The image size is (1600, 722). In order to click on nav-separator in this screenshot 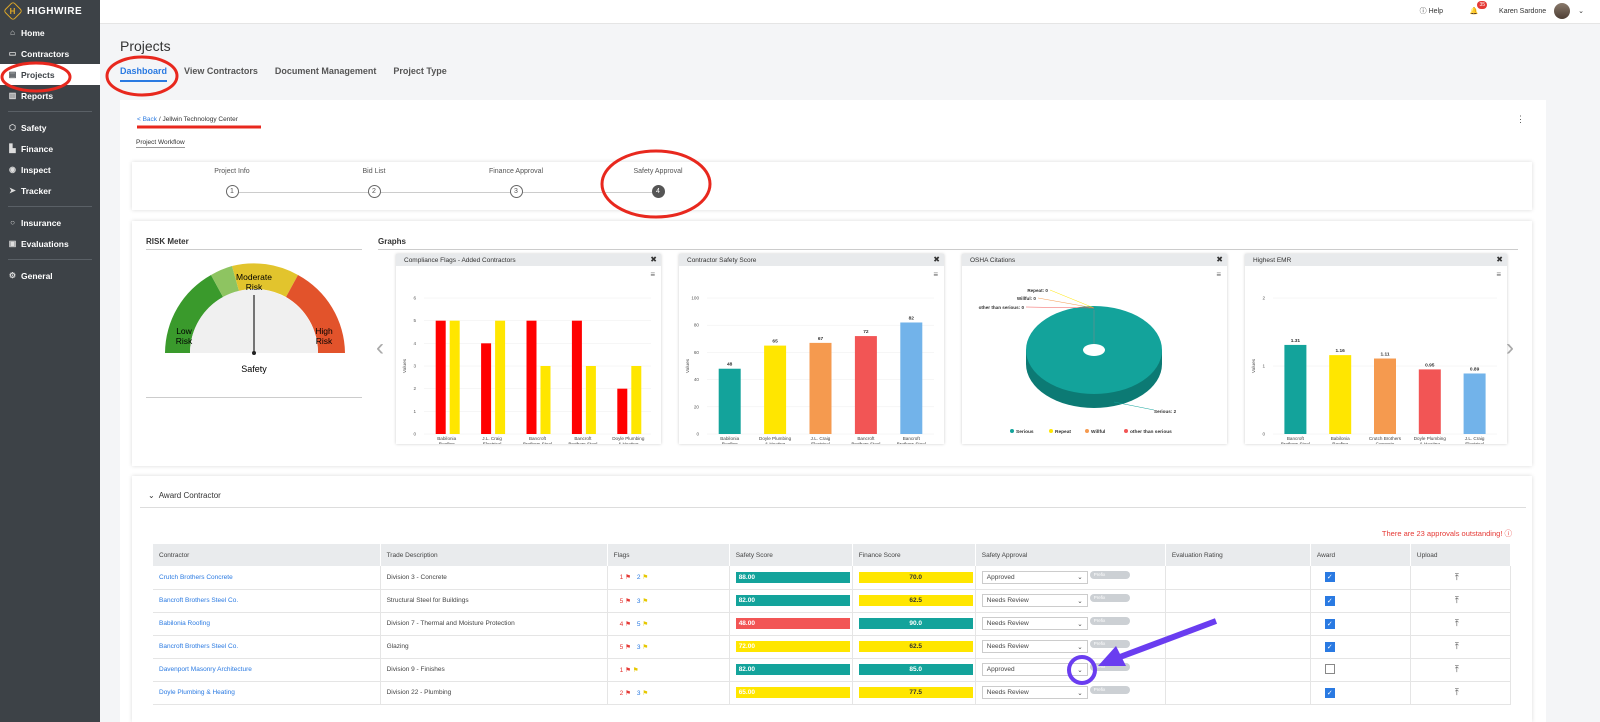, I will do `click(50, 111)`.